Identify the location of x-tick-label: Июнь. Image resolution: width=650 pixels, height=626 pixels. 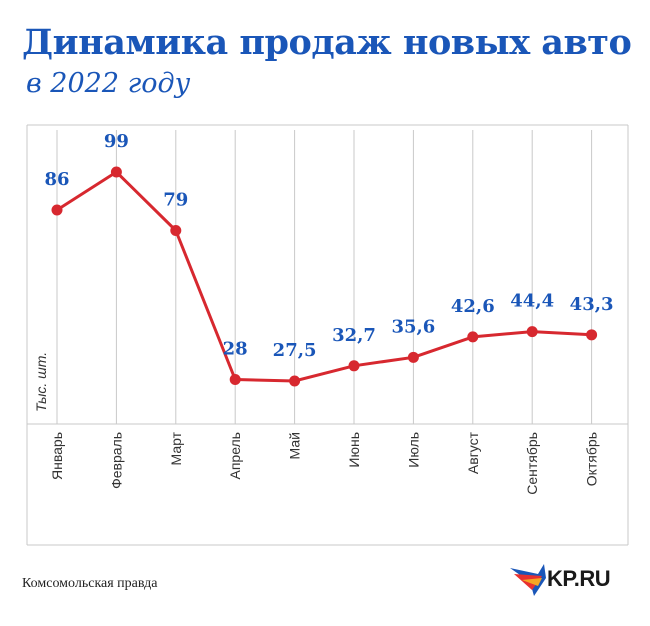
(354, 450).